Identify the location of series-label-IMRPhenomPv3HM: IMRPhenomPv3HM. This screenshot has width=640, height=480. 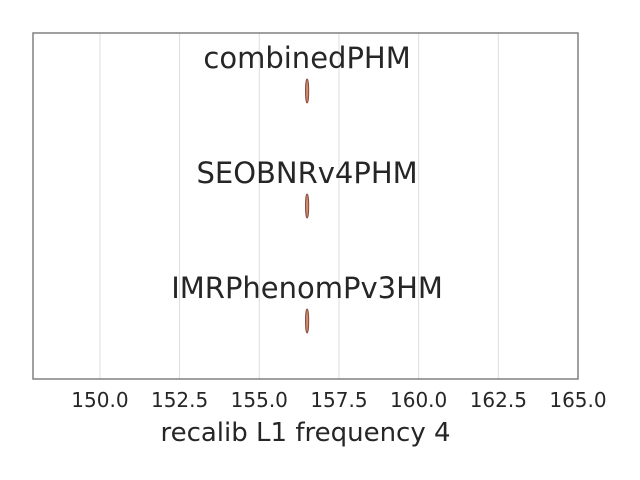
(307, 288).